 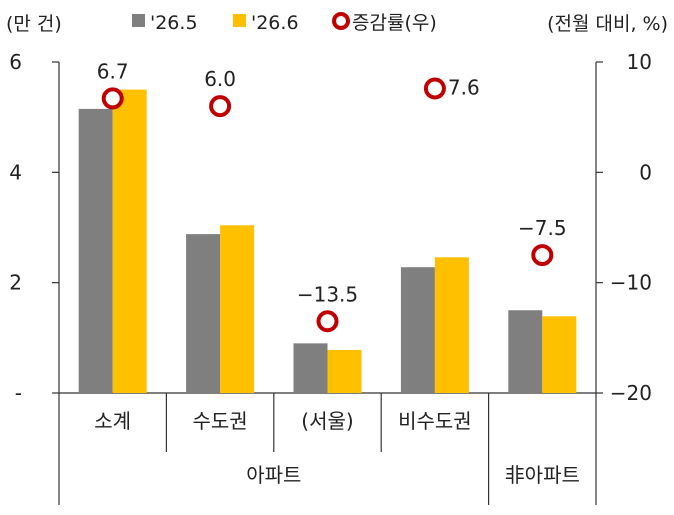 I want to click on legend-label-series-2: '26.6, so click(x=275, y=23).